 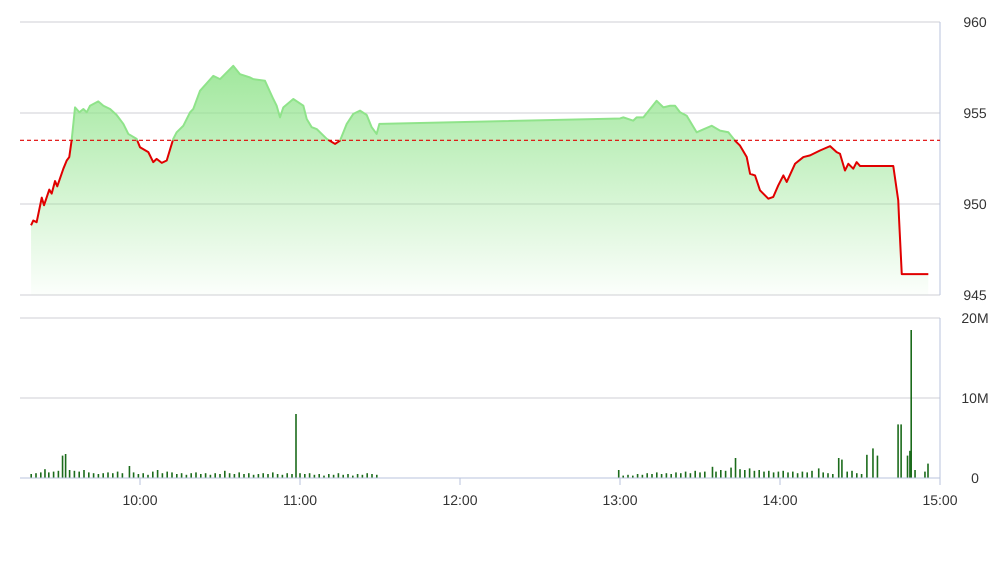 I want to click on y-tick-label: 20M, so click(x=975, y=318).